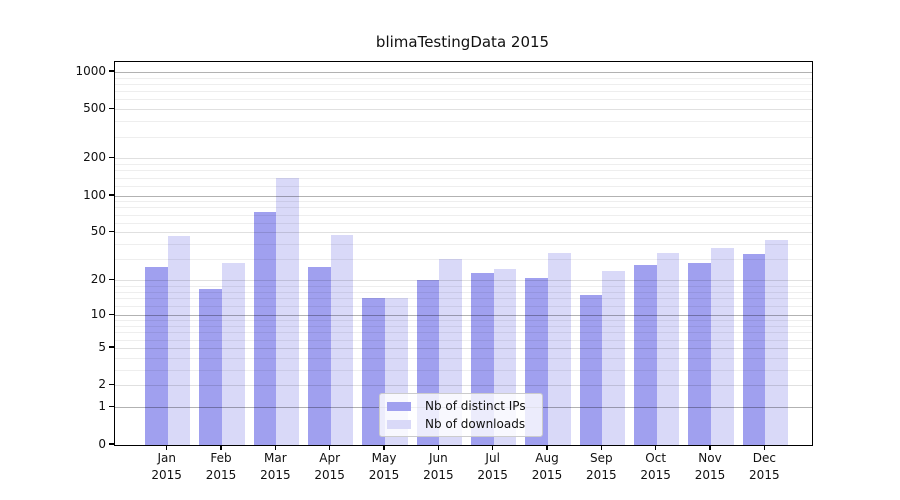 This screenshot has width=900, height=500. I want to click on legend-row-downloads: Nb of downloads, so click(461, 424).